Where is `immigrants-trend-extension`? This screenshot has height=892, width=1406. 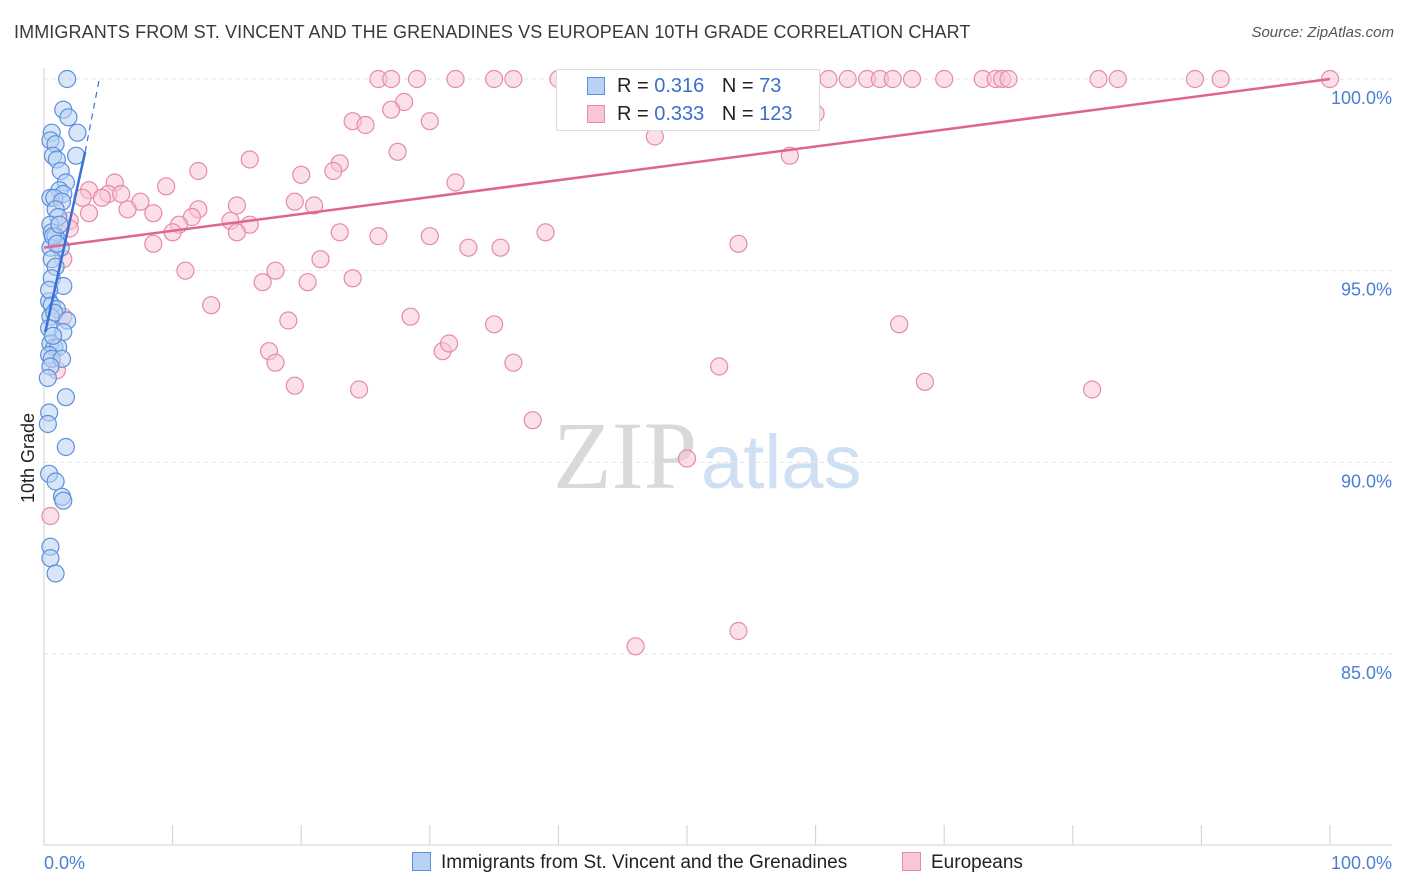 immigrants-trend-extension is located at coordinates (92, 115).